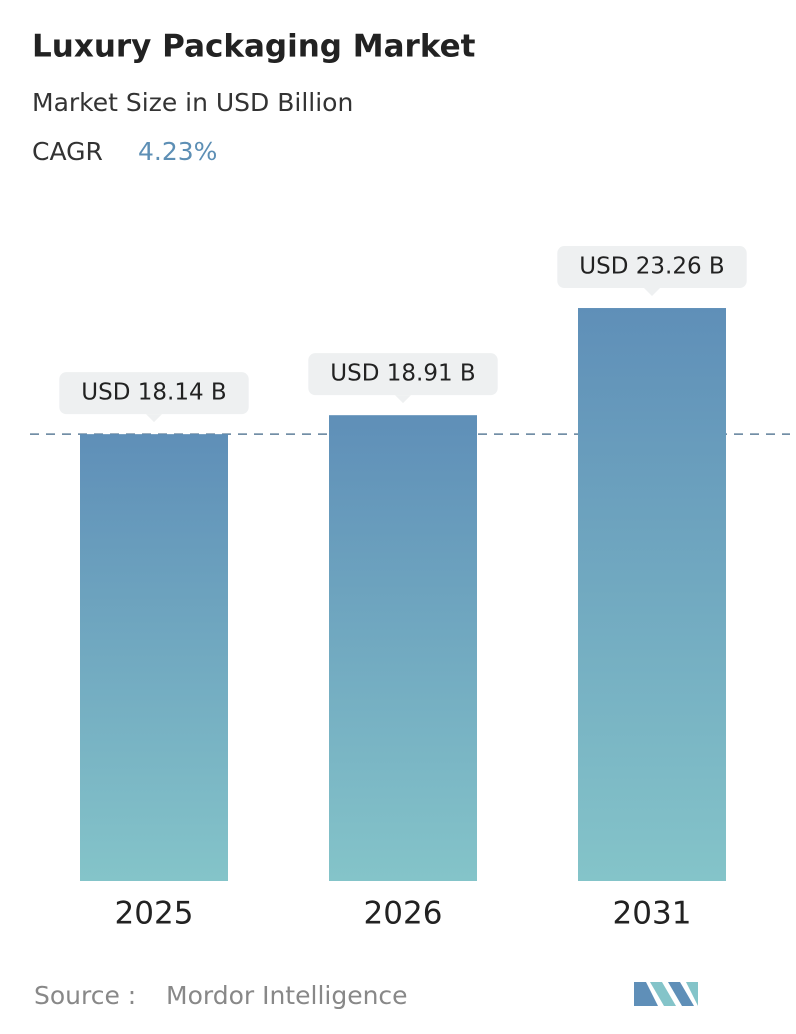  Describe the element at coordinates (85, 995) in the screenshot. I see `source-label: Source :` at that location.